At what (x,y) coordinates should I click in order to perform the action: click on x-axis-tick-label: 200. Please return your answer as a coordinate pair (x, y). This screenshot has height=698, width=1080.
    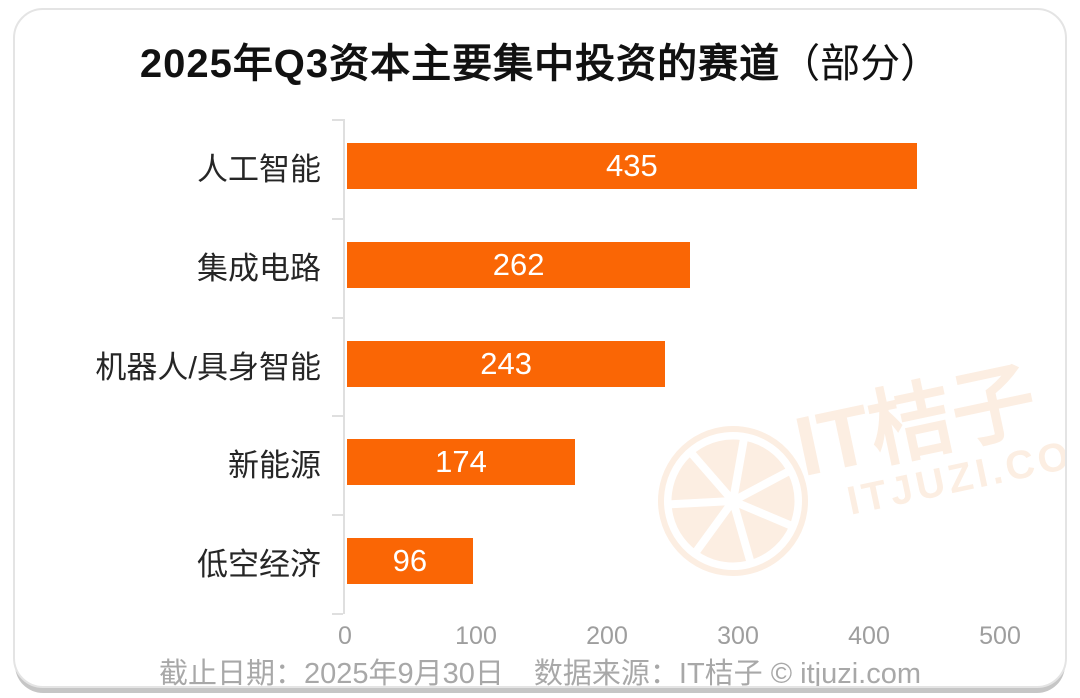
    Looking at the image, I should click on (607, 636).